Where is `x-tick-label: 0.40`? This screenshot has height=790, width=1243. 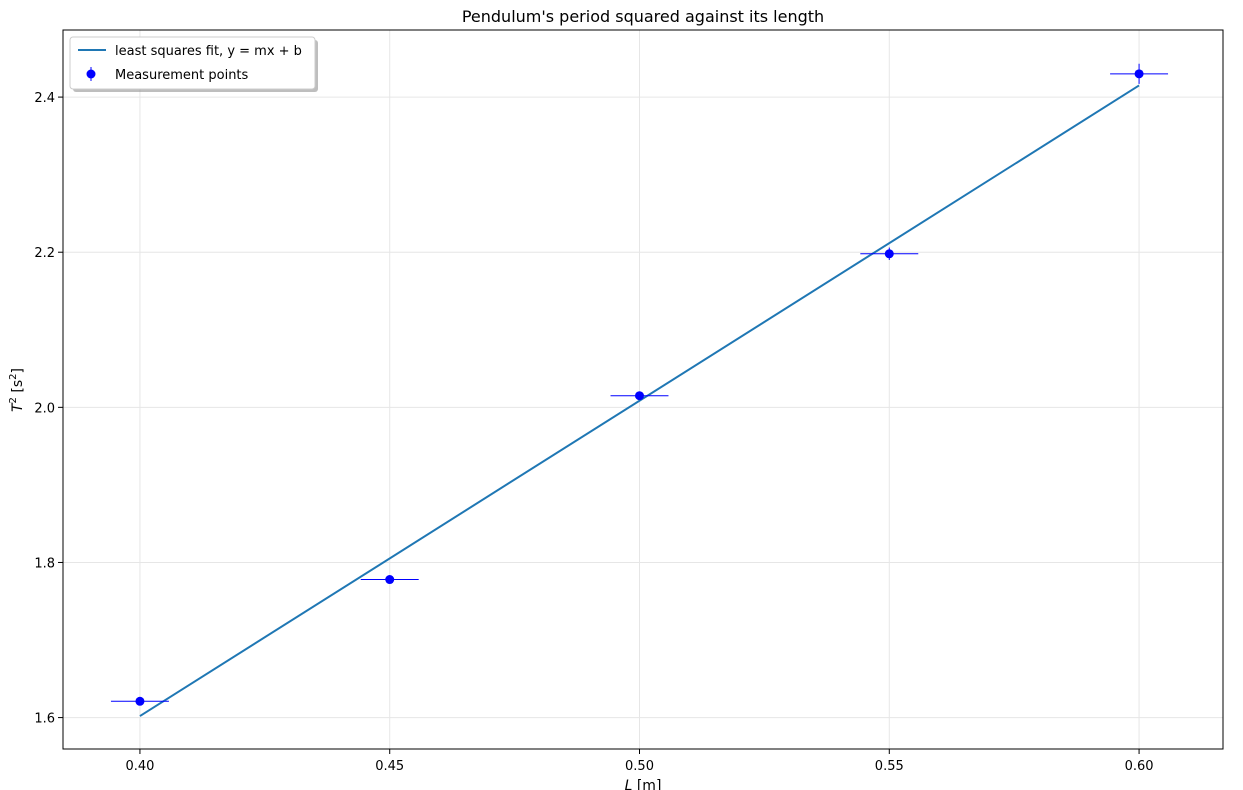 x-tick-label: 0.40 is located at coordinates (139, 766).